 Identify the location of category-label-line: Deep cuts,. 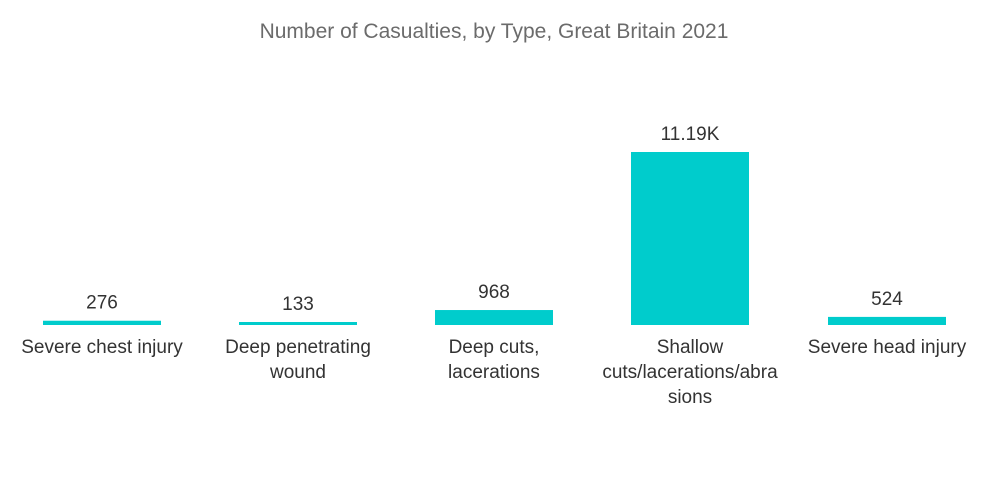
(494, 347).